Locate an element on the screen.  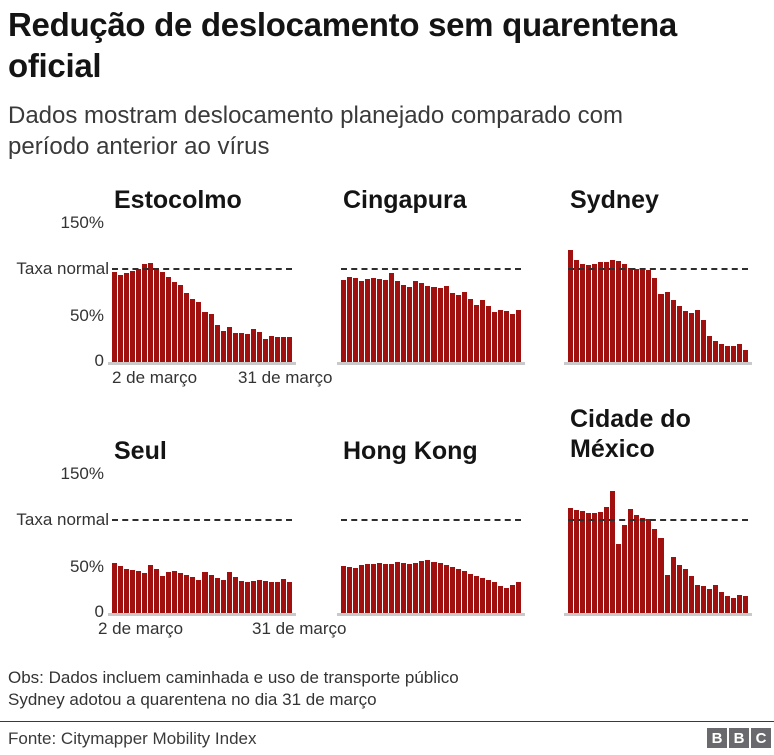
bbc-logo-block-2: B is located at coordinates (739, 738).